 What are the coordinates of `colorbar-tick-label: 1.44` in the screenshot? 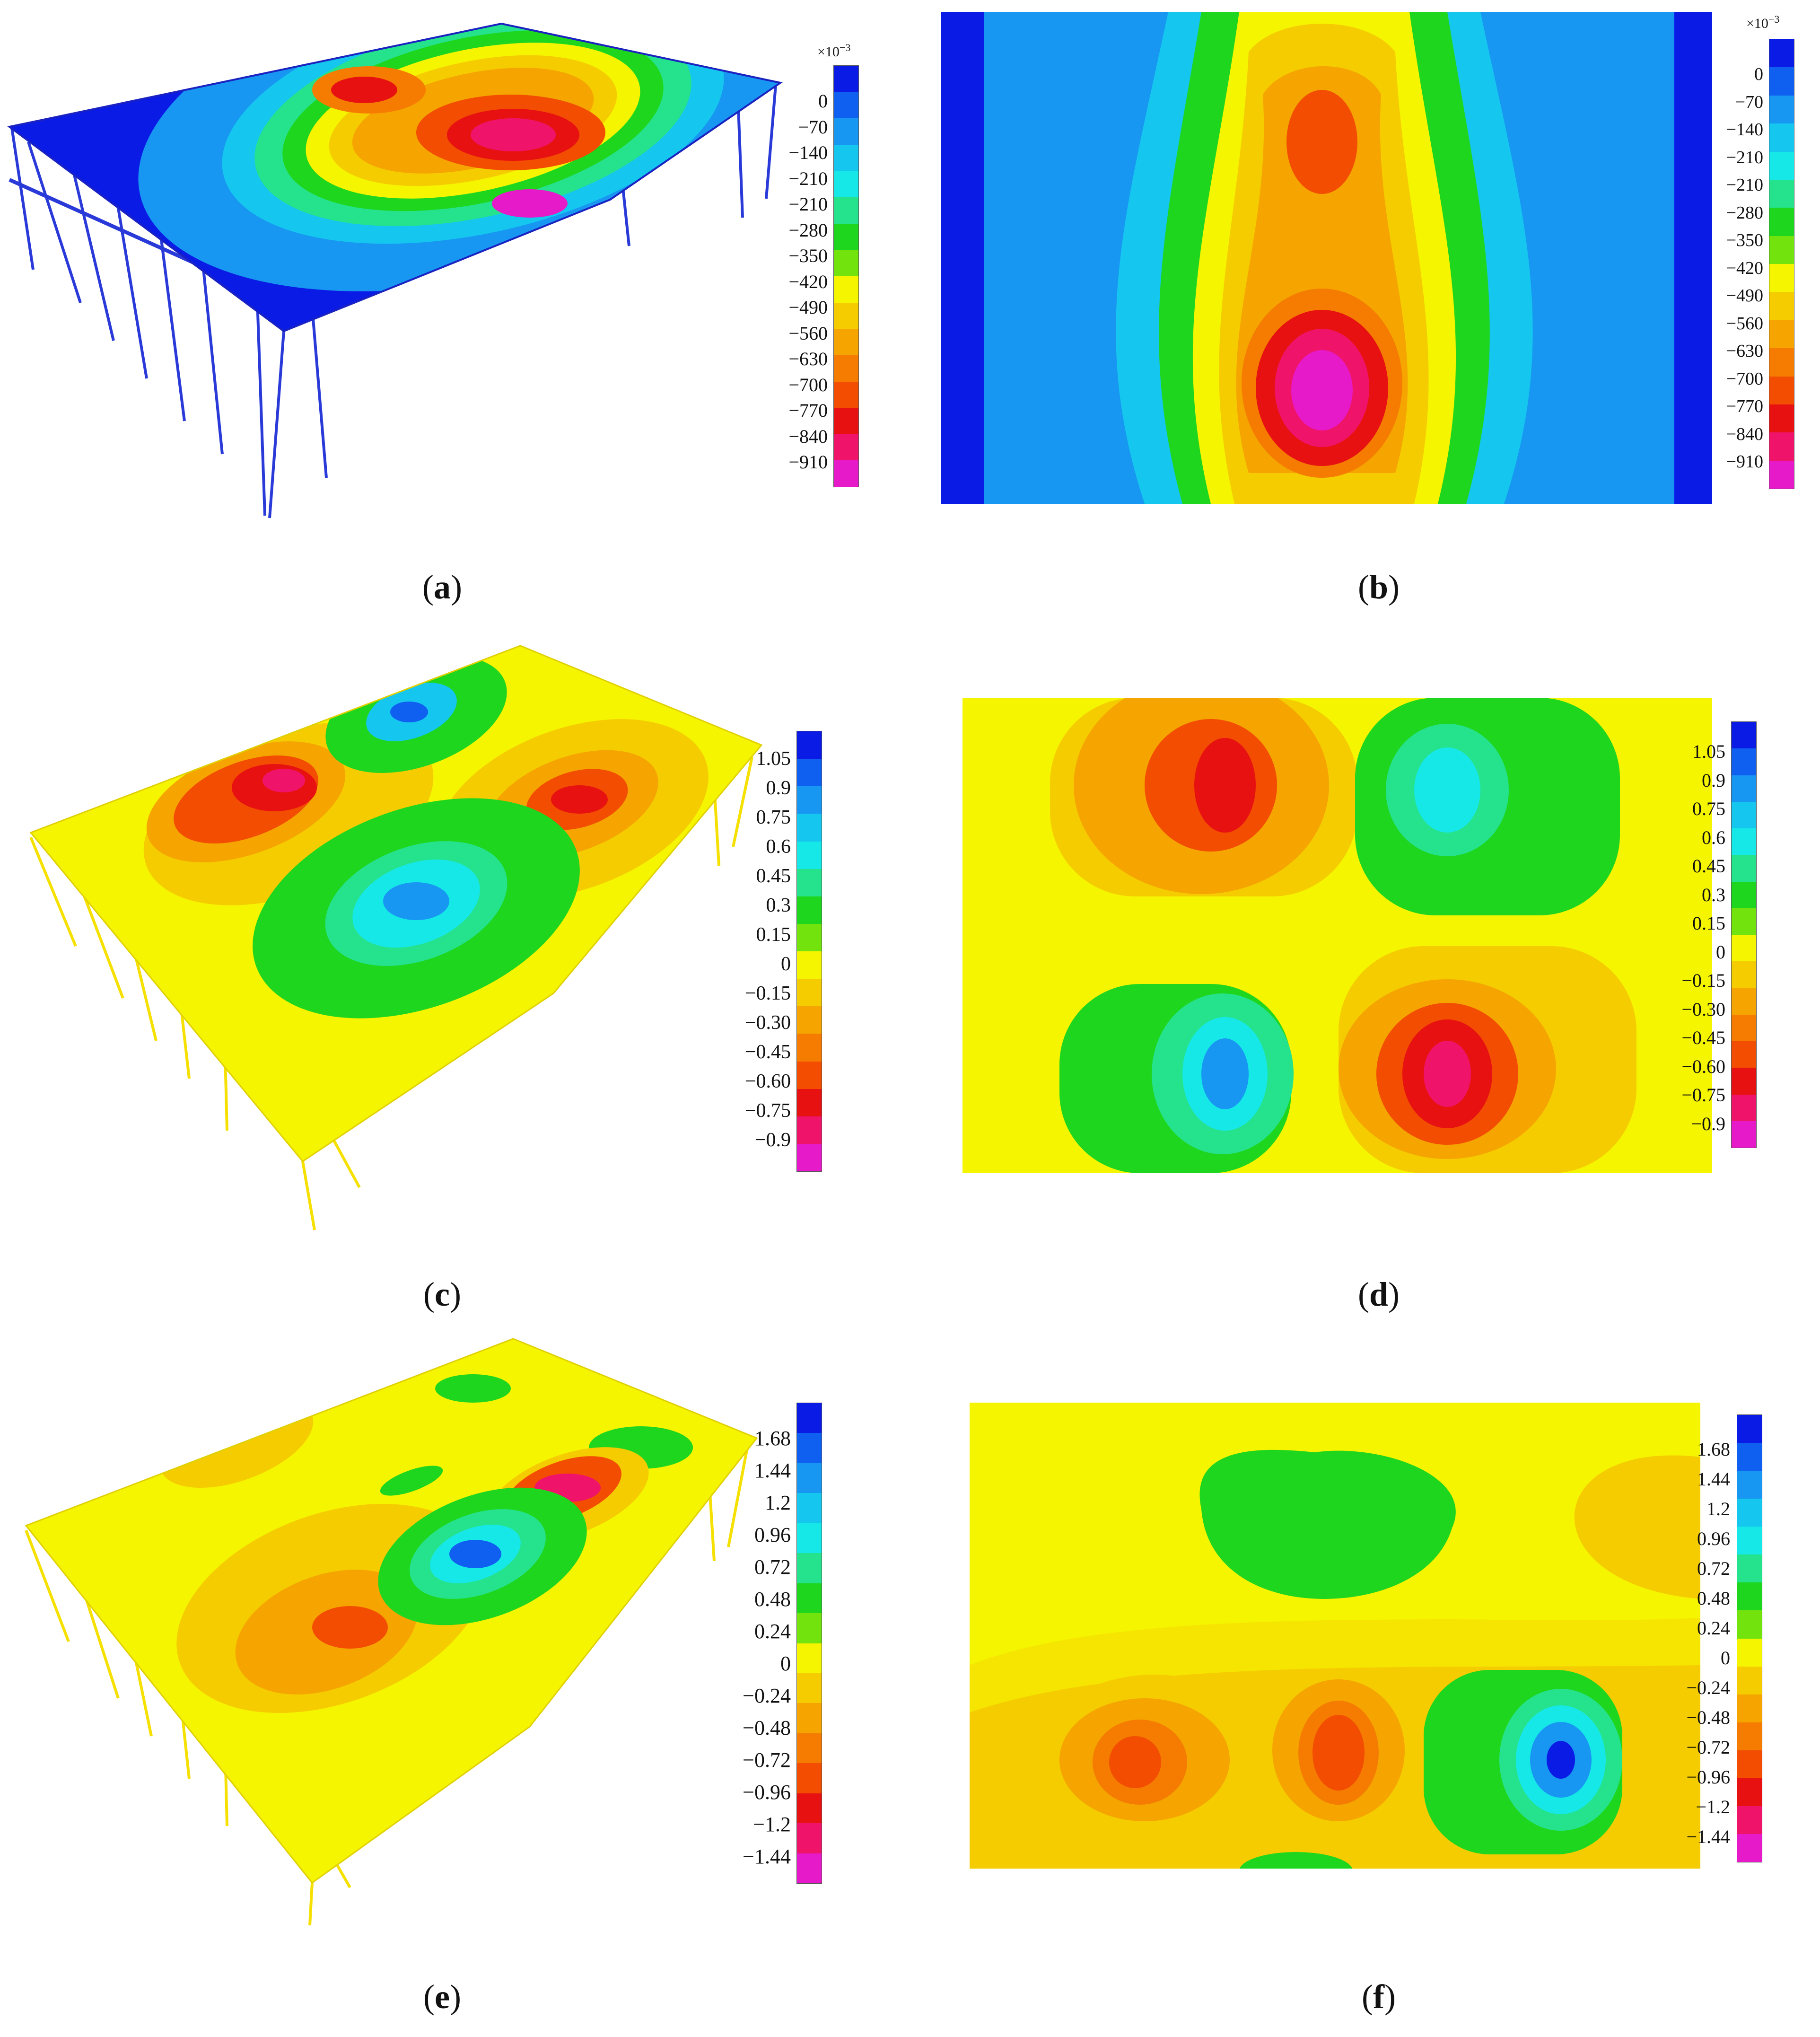 It's located at (1713, 1479).